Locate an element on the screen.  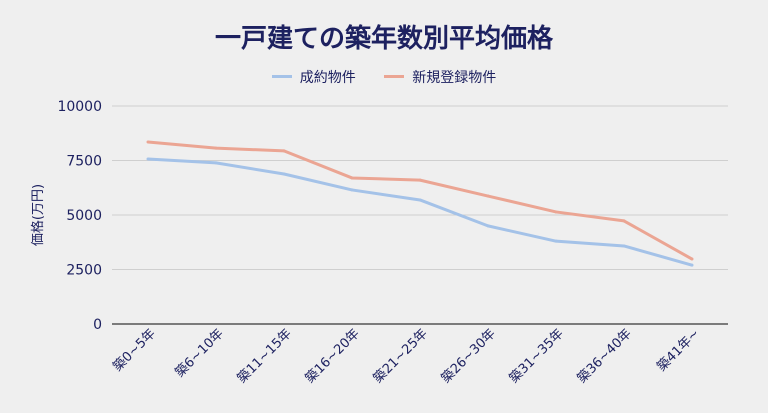
legend: 成約物件 新規登録物件 is located at coordinates (384, 76).